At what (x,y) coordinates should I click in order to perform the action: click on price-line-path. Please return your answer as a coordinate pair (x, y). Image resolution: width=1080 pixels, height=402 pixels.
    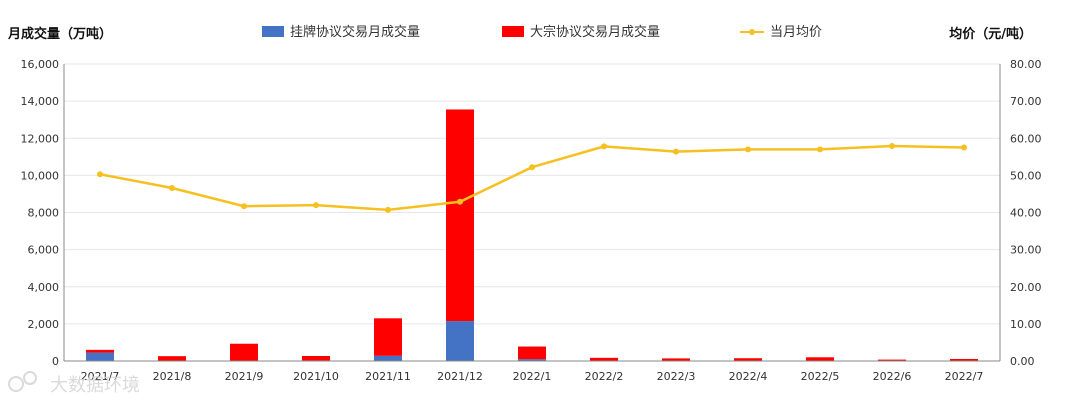
    Looking at the image, I should click on (532, 178).